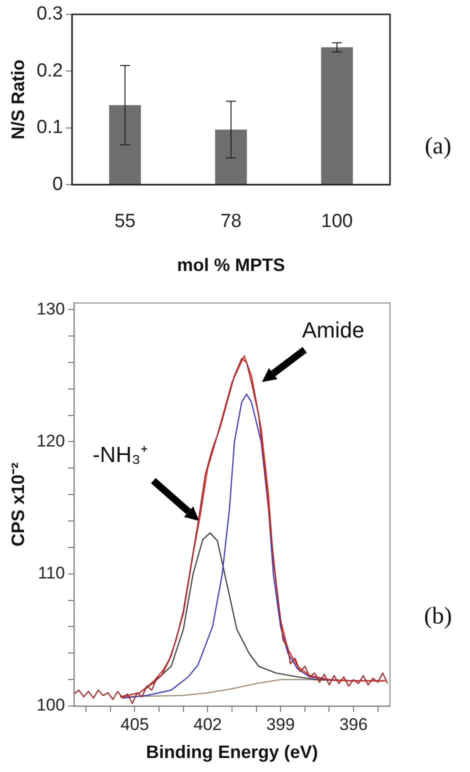 The height and width of the screenshot is (772, 470). I want to click on x-tick-label: 100, so click(337, 221).